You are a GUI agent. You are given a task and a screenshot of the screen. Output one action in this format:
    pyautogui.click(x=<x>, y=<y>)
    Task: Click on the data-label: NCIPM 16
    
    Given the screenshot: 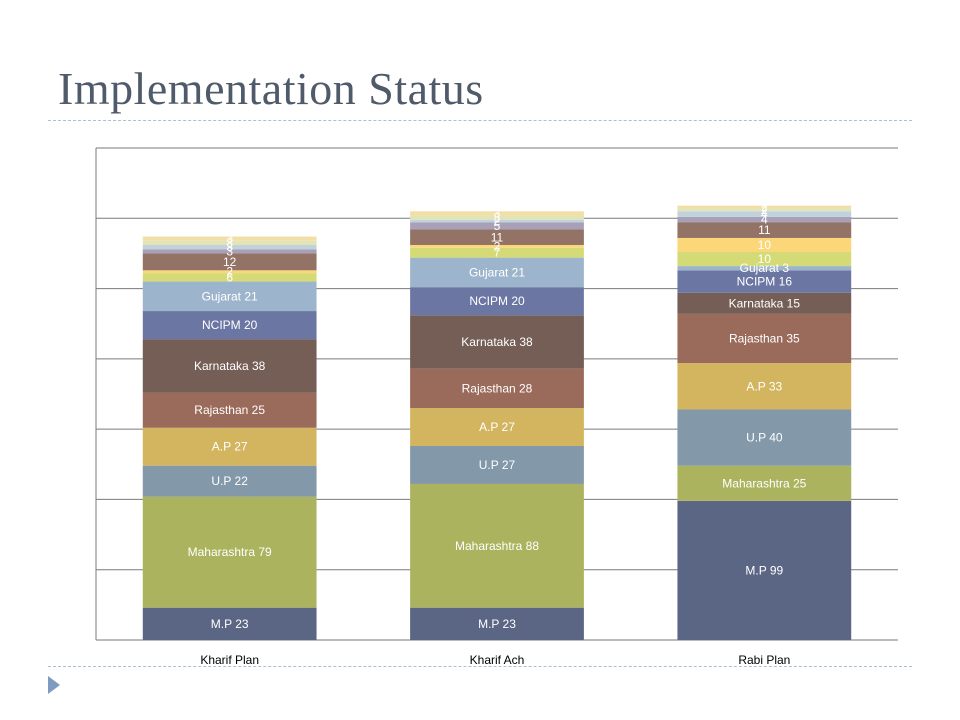 What is the action you would take?
    pyautogui.click(x=765, y=282)
    